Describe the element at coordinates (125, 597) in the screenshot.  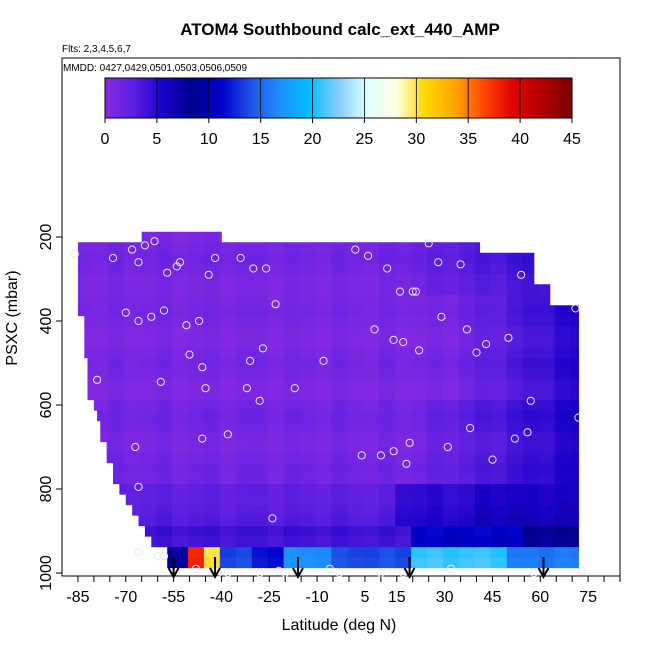
I see `x-tick-label: -70` at that location.